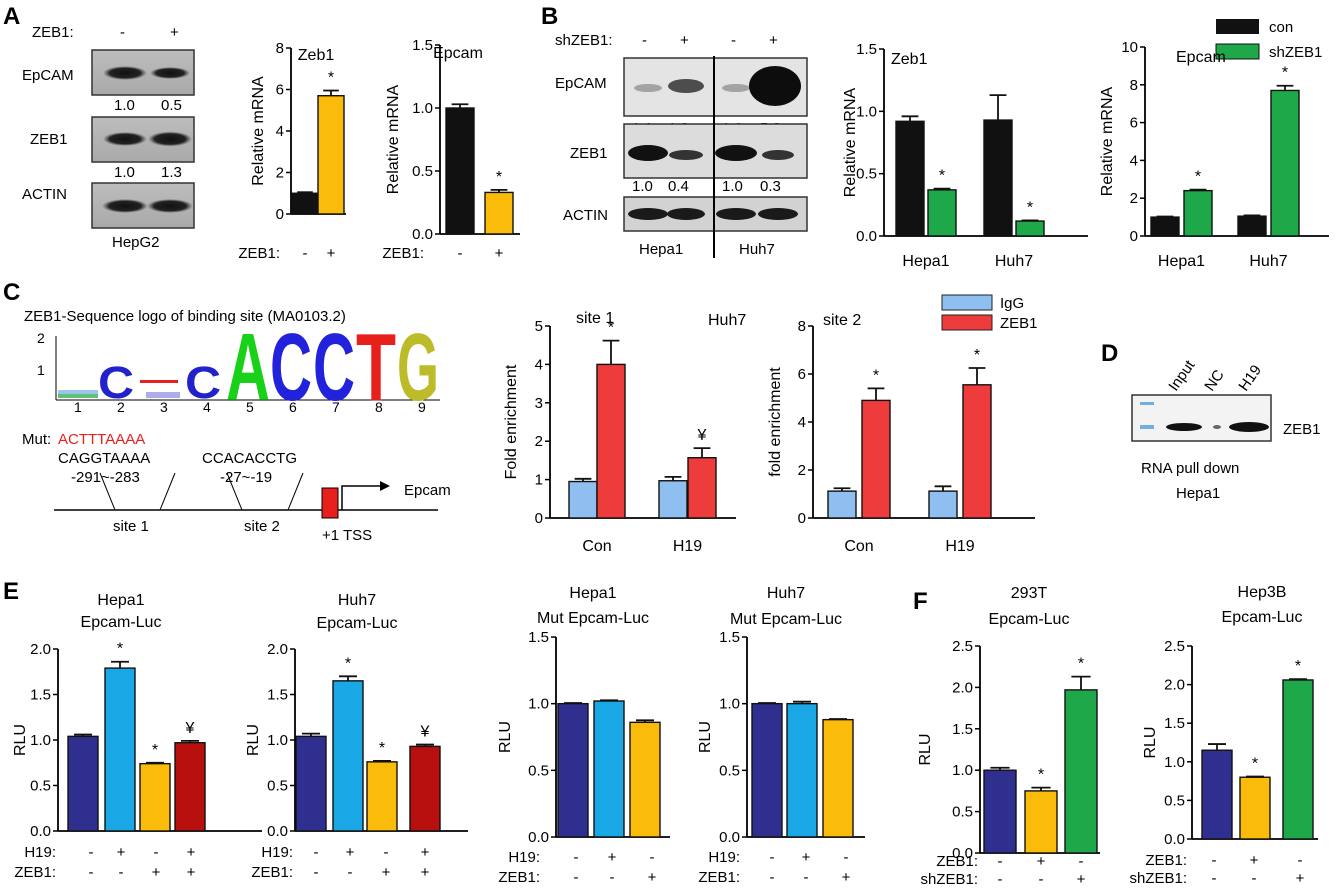 This screenshot has width=1336, height=891. Describe the element at coordinates (379, 407) in the screenshot. I see `logo-xtick: 8` at that location.